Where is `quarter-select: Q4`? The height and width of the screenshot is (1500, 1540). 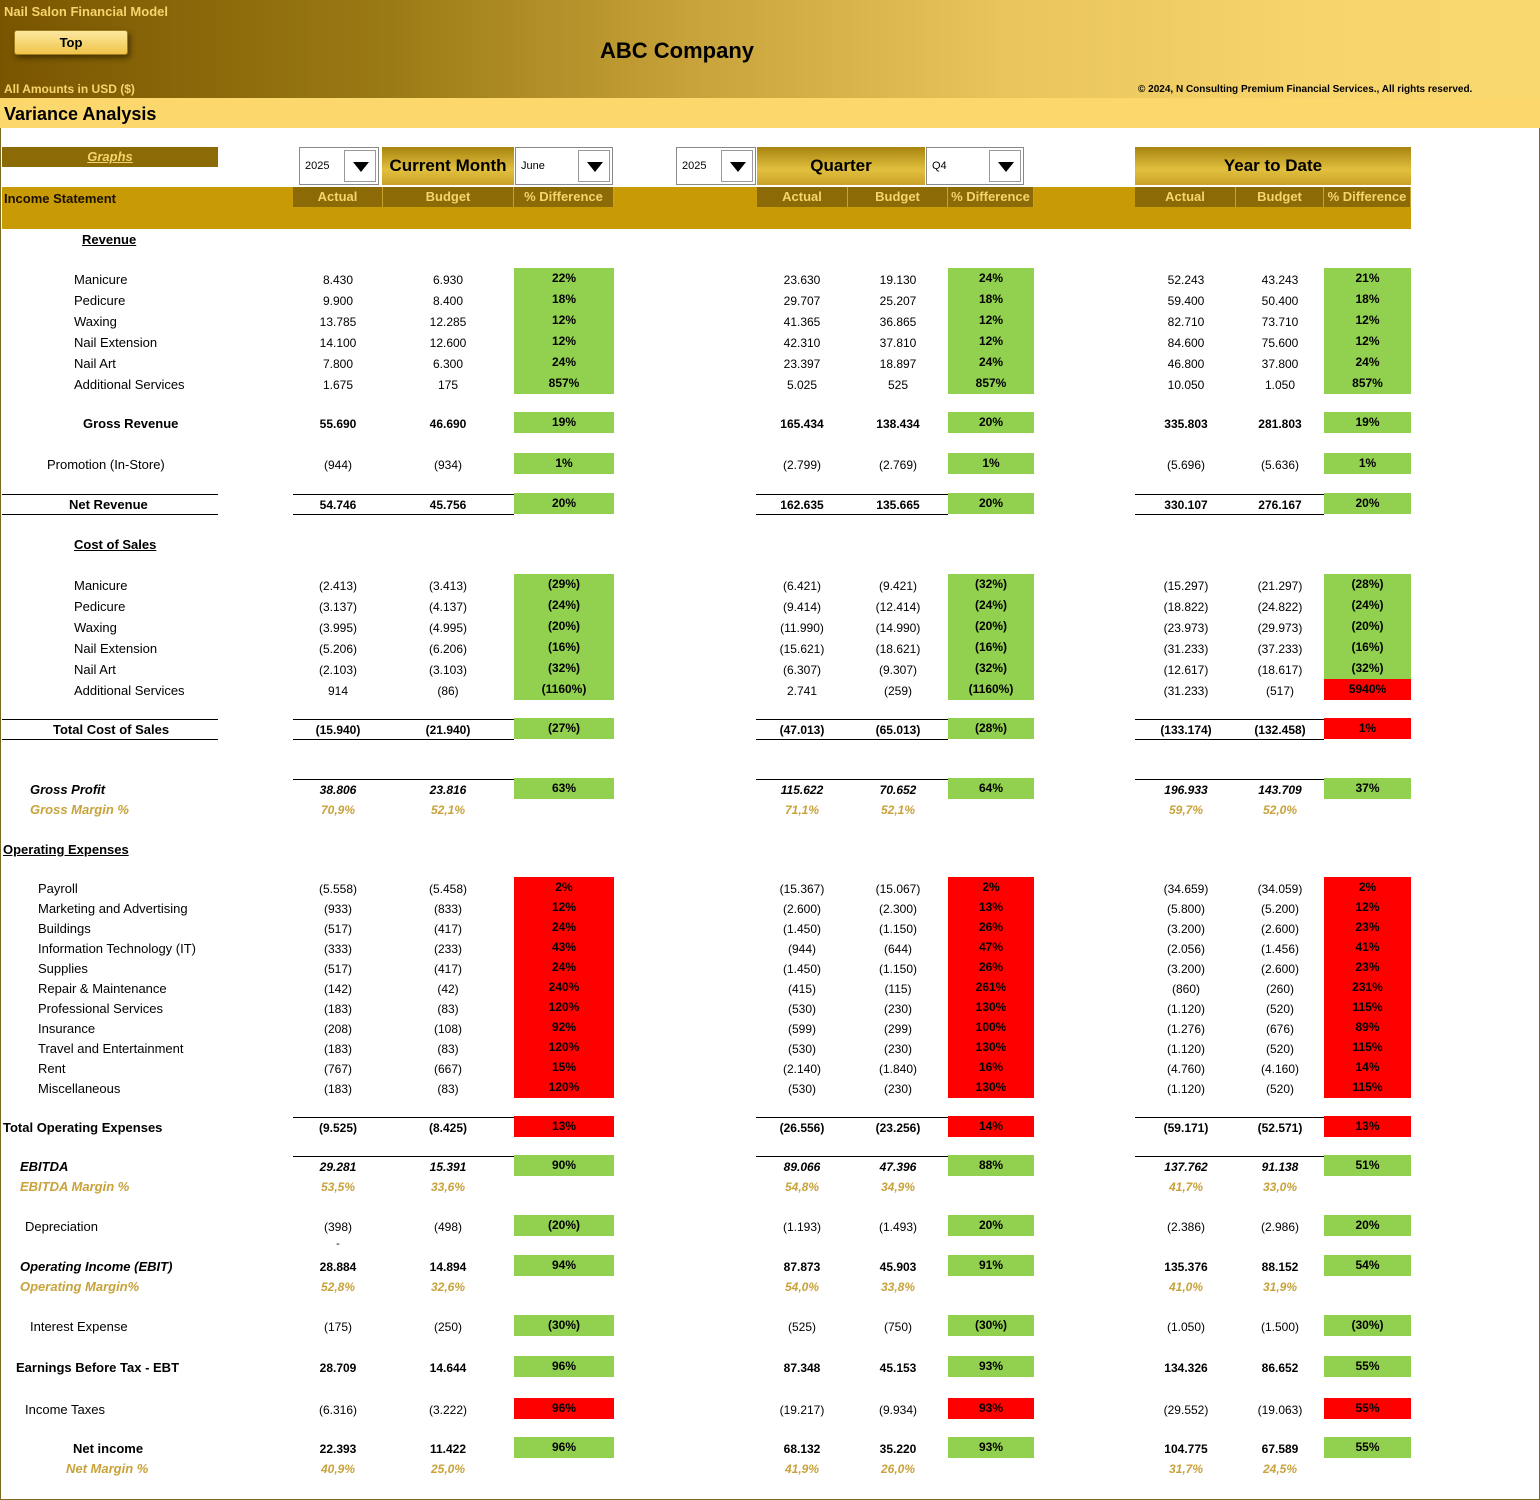 quarter-select: Q4 is located at coordinates (975, 166).